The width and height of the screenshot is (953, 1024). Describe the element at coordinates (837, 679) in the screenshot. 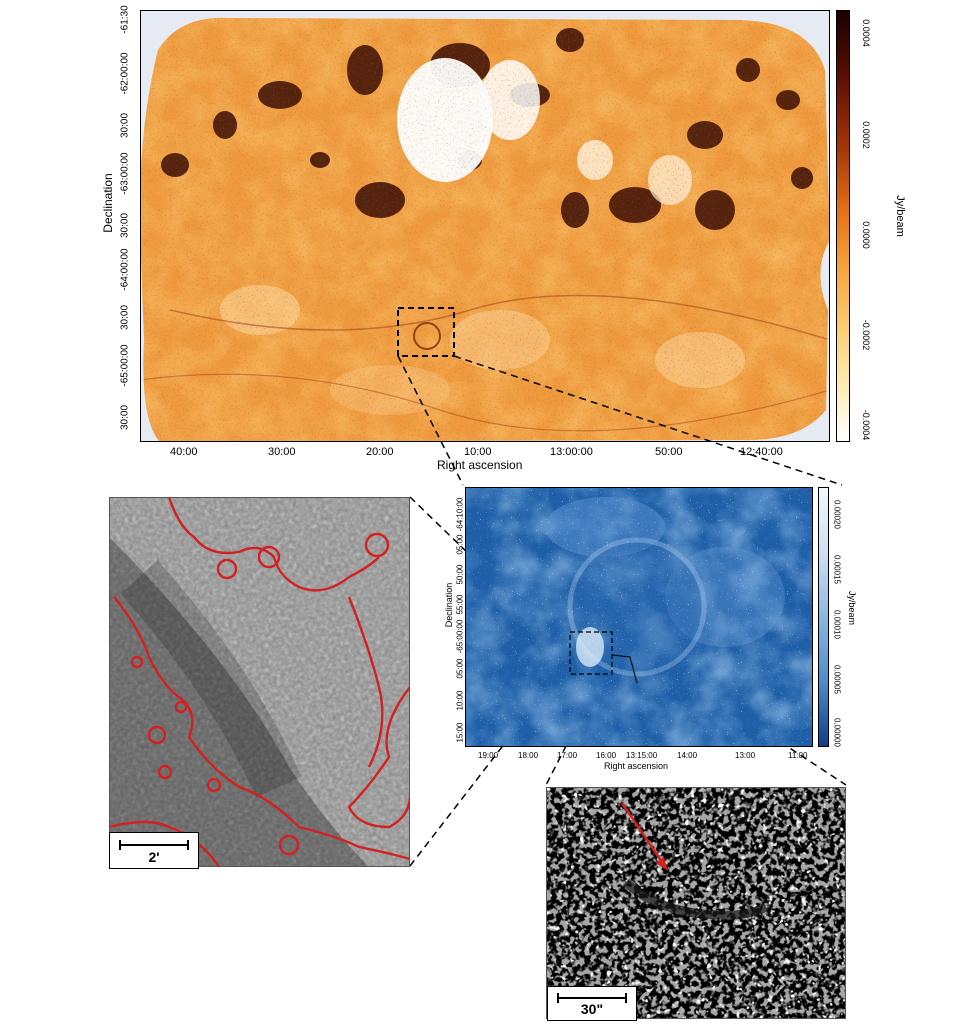

I see `zoom-colorbar-tick: 0.00005` at that location.